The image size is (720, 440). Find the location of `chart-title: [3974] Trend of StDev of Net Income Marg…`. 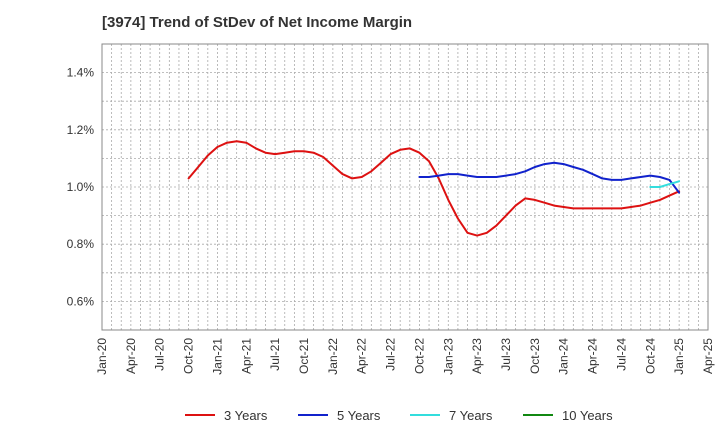

chart-title: [3974] Trend of StDev of Net Income Marg… is located at coordinates (257, 22).